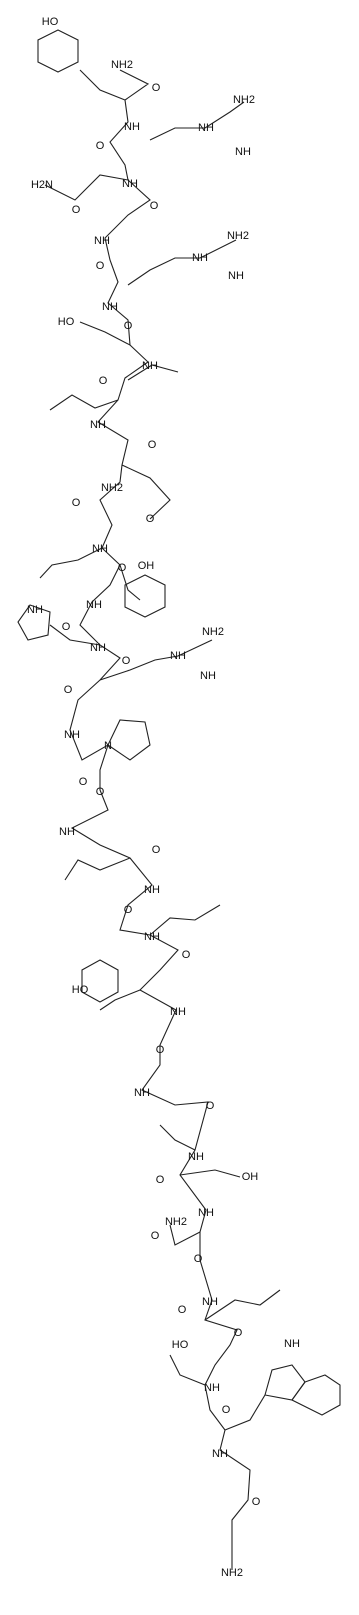  Describe the element at coordinates (108, 746) in the screenshot. I see `atom-label: N` at that location.